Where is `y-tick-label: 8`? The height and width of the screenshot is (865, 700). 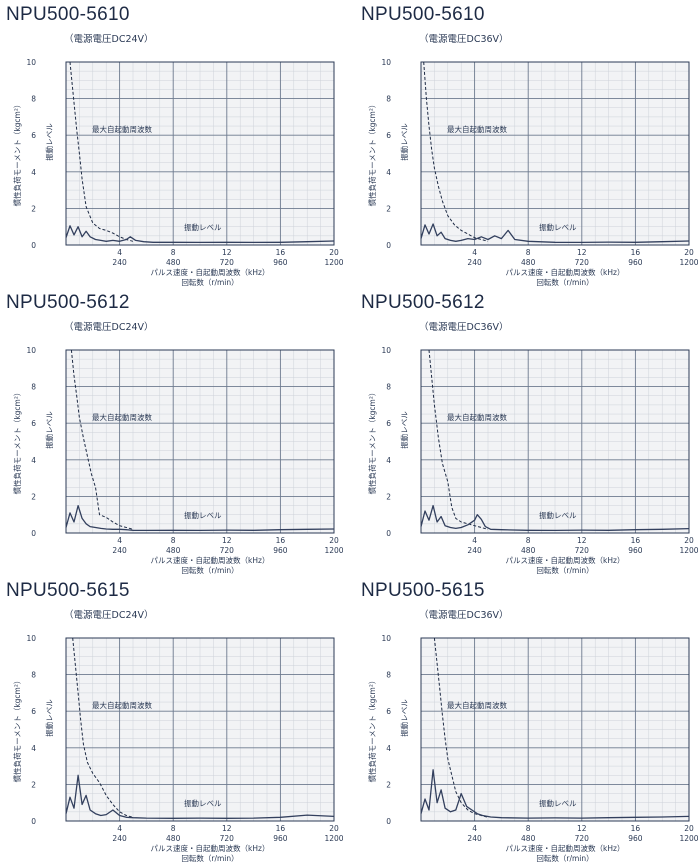 y-tick-label: 8 is located at coordinates (388, 99).